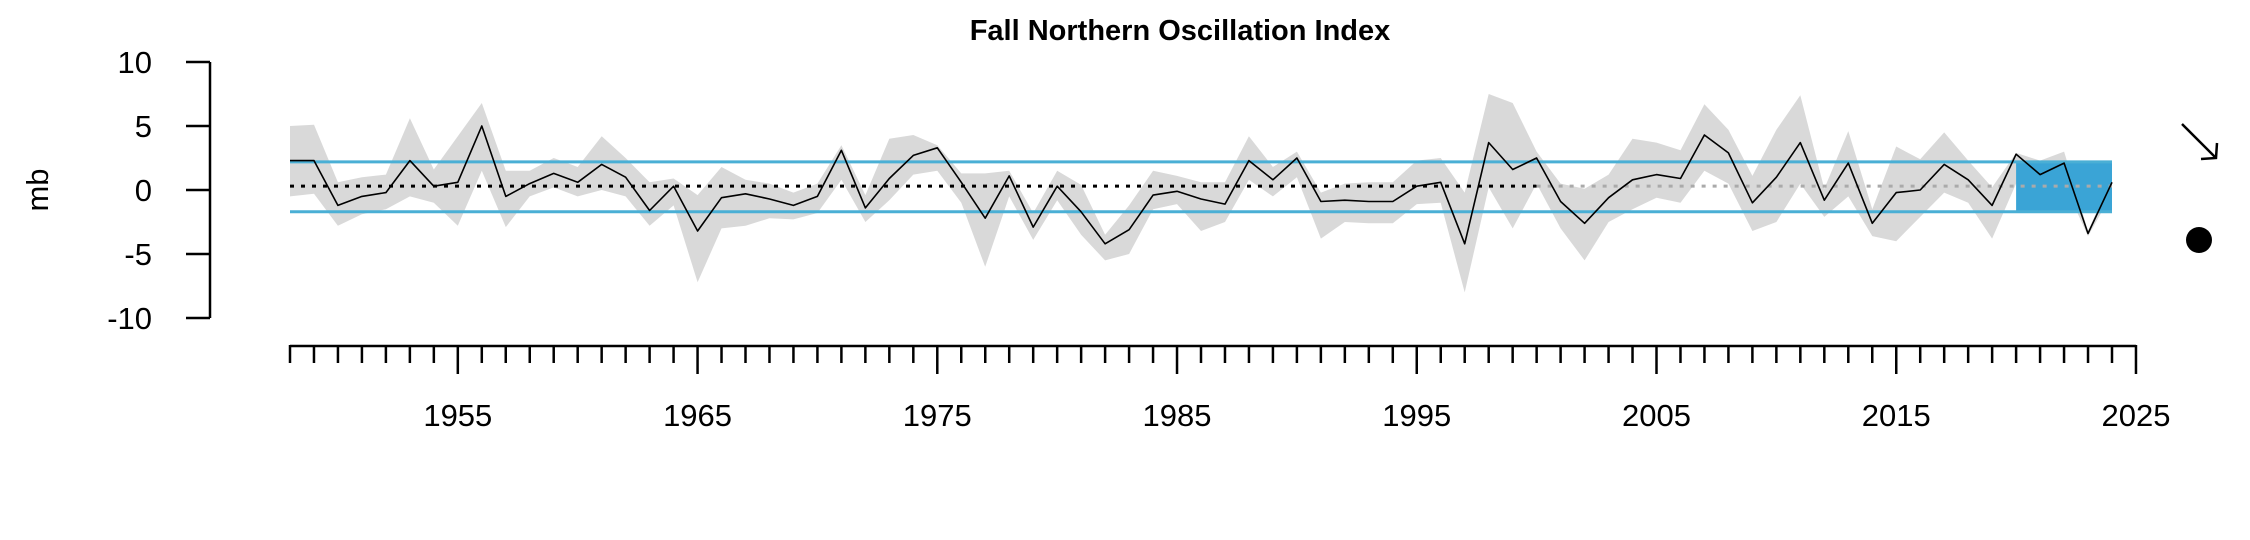 This screenshot has height=540, width=2250. What do you see at coordinates (1896, 415) in the screenshot?
I see `x-tick-label: 2015` at bounding box center [1896, 415].